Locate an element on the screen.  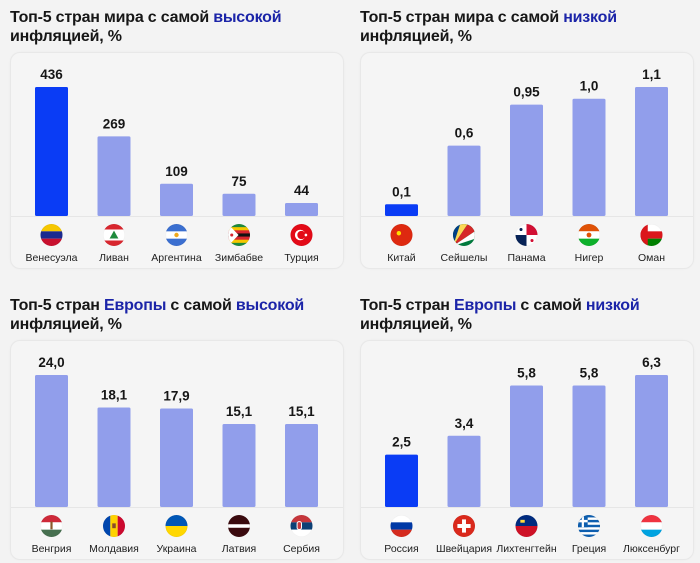
category-label: Аргентина is located at coordinates (176, 258).